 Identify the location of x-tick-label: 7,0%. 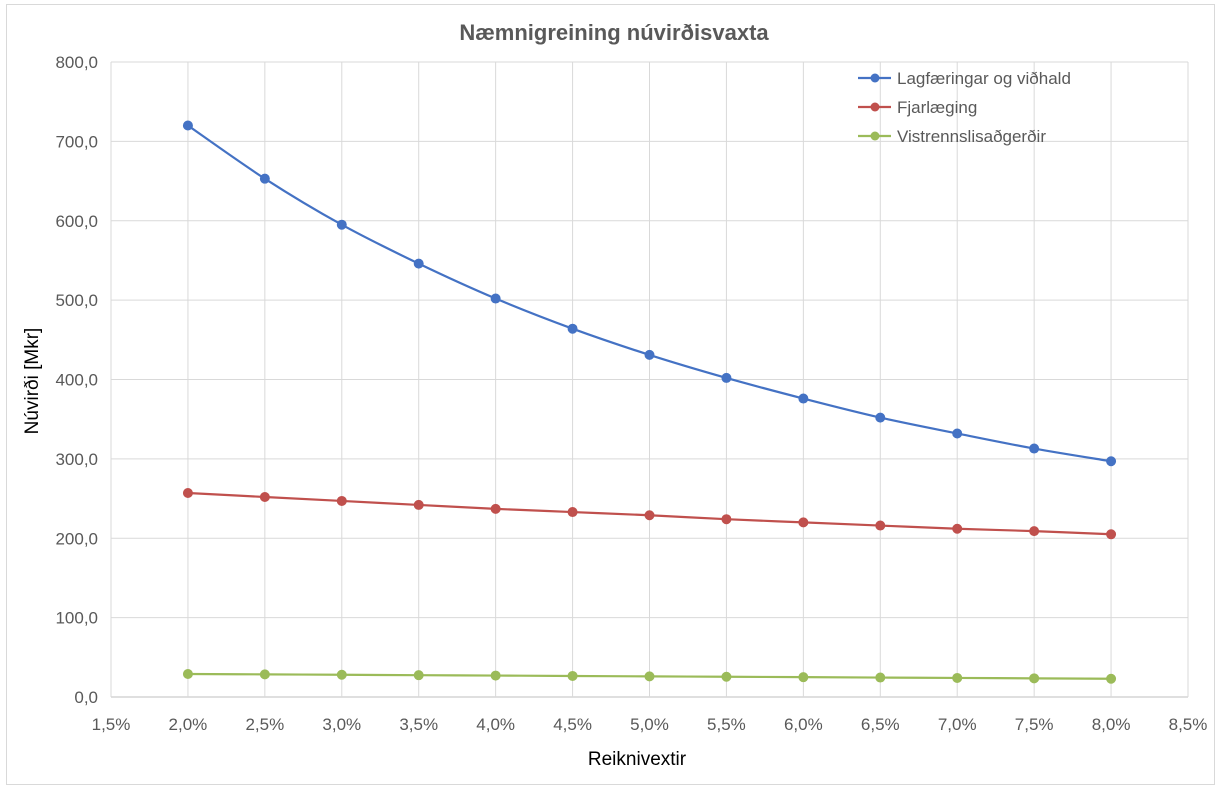
(957, 724).